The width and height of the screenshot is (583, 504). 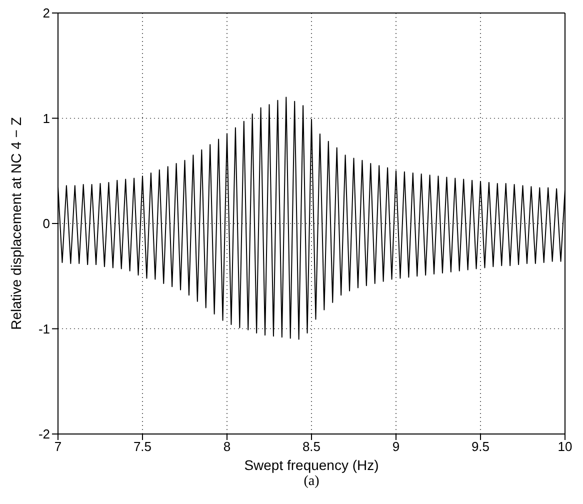 What do you see at coordinates (311, 446) in the screenshot?
I see `x-tick-label: 8.5` at bounding box center [311, 446].